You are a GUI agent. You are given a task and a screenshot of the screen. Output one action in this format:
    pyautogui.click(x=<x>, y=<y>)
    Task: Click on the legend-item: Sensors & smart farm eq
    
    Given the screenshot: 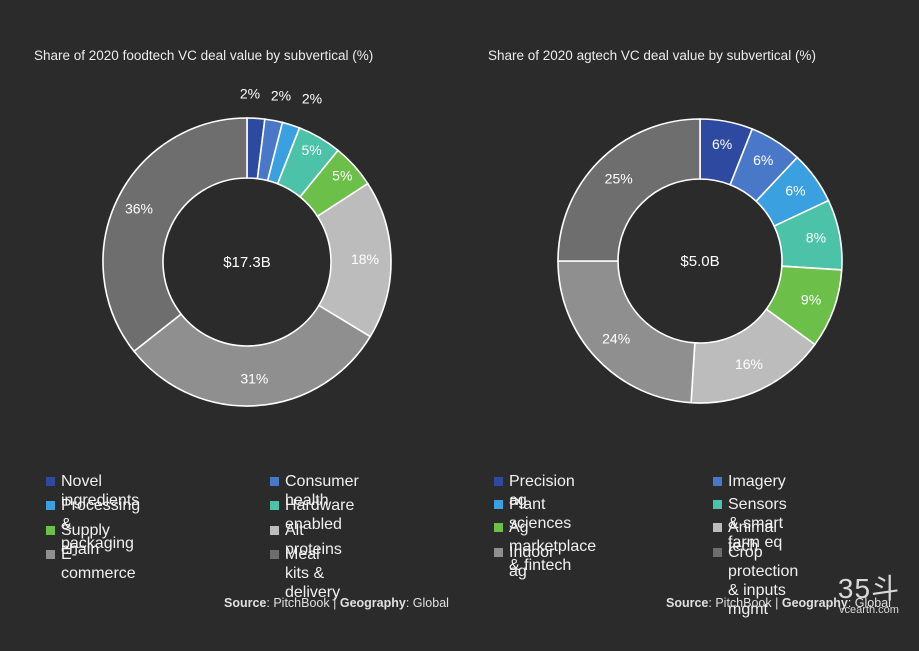 What is the action you would take?
    pyautogui.click(x=750, y=523)
    